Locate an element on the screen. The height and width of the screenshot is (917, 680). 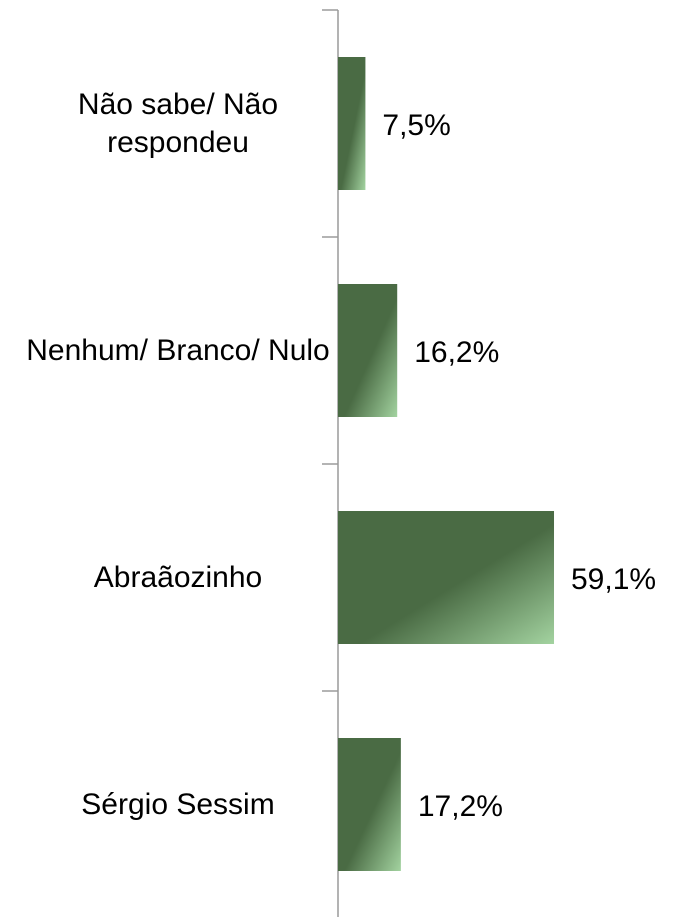
category-label: Não sabe/ Não respondeu is located at coordinates (178, 123).